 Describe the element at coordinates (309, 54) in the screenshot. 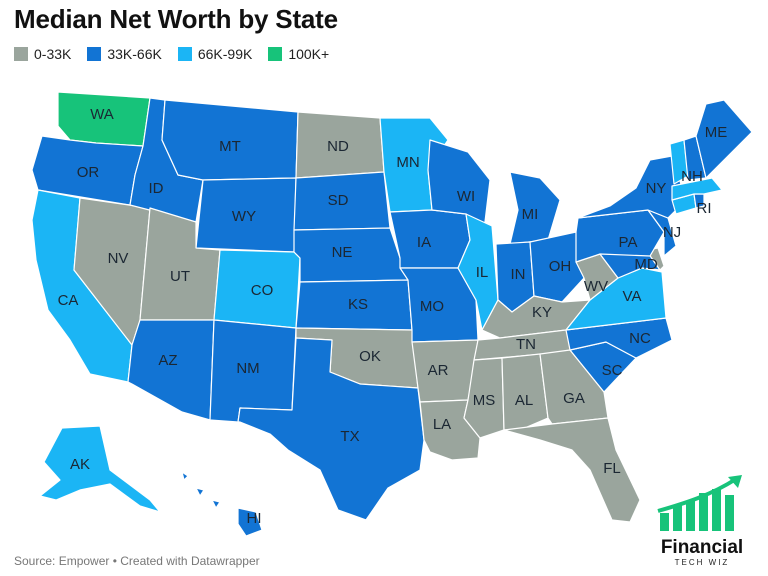

I see `legend-label: 100K+` at that location.